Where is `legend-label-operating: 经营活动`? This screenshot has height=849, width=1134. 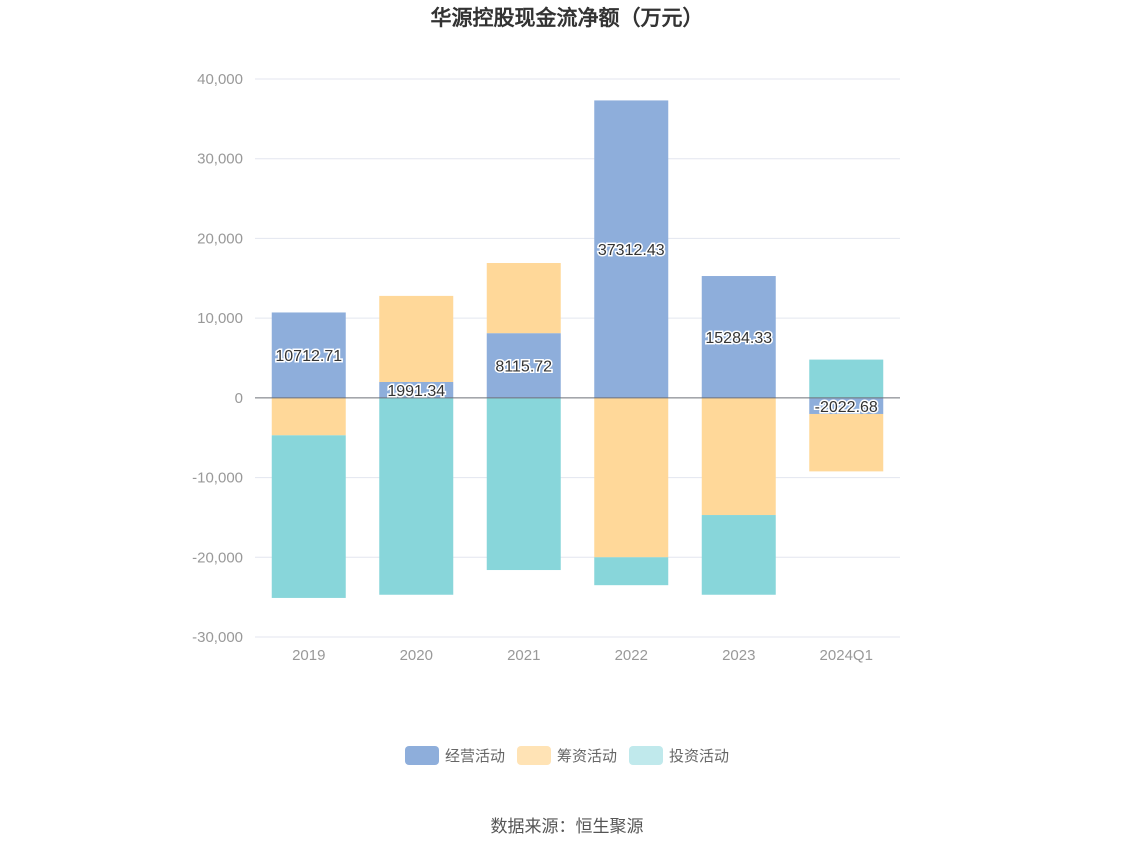
legend-label-operating: 经营活动 is located at coordinates (474, 756).